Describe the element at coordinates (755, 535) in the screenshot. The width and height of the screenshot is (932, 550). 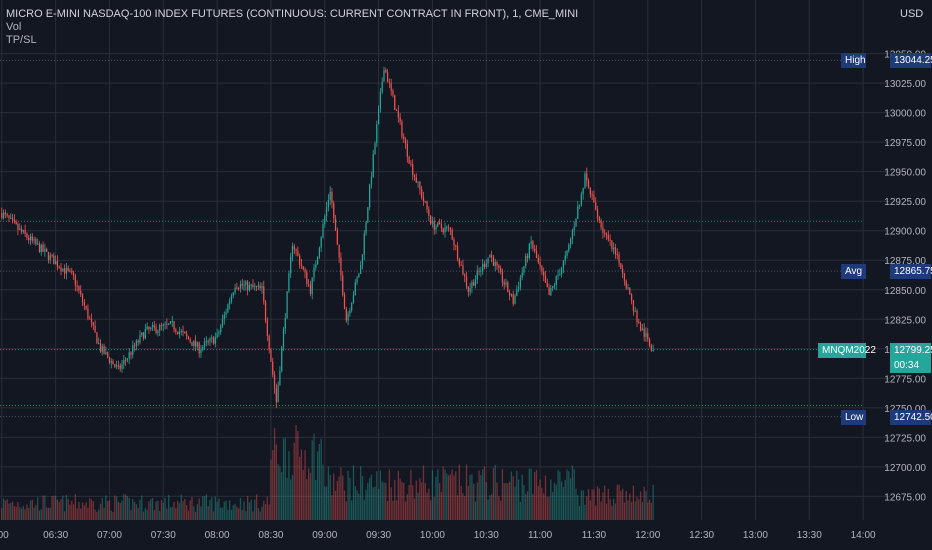
I see `time-tick-label: 13:00` at that location.